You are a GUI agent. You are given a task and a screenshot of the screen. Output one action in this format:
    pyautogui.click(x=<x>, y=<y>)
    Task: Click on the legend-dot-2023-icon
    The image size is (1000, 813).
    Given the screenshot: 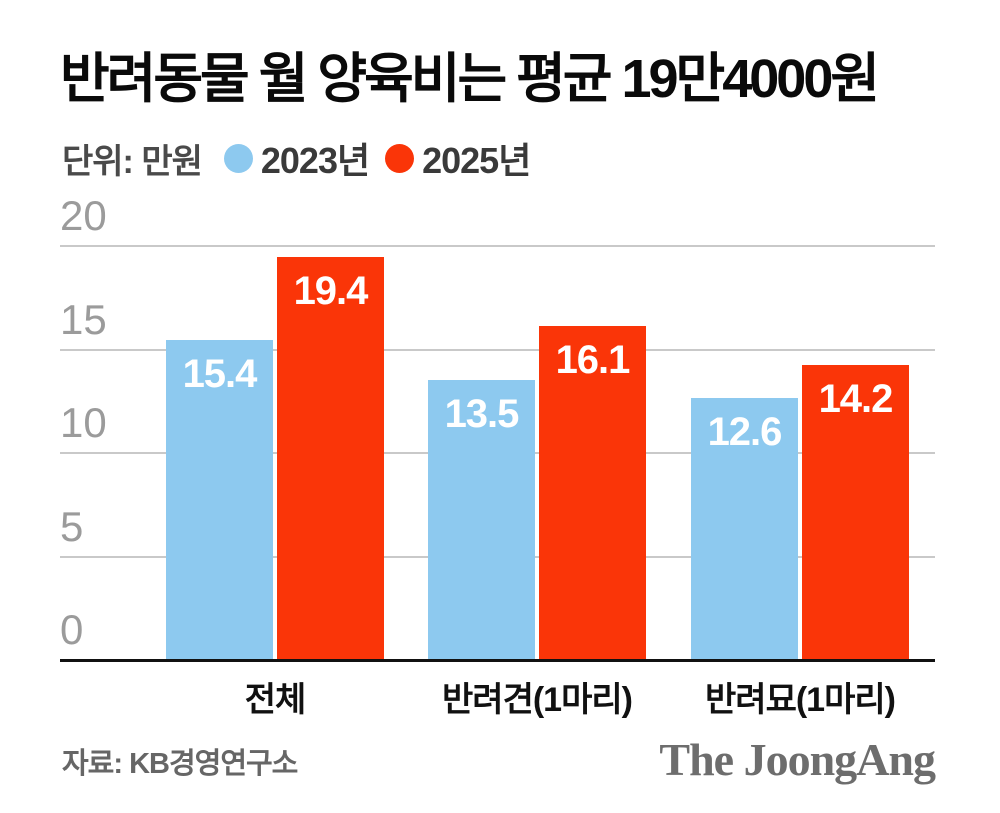 What is the action you would take?
    pyautogui.click(x=238, y=158)
    